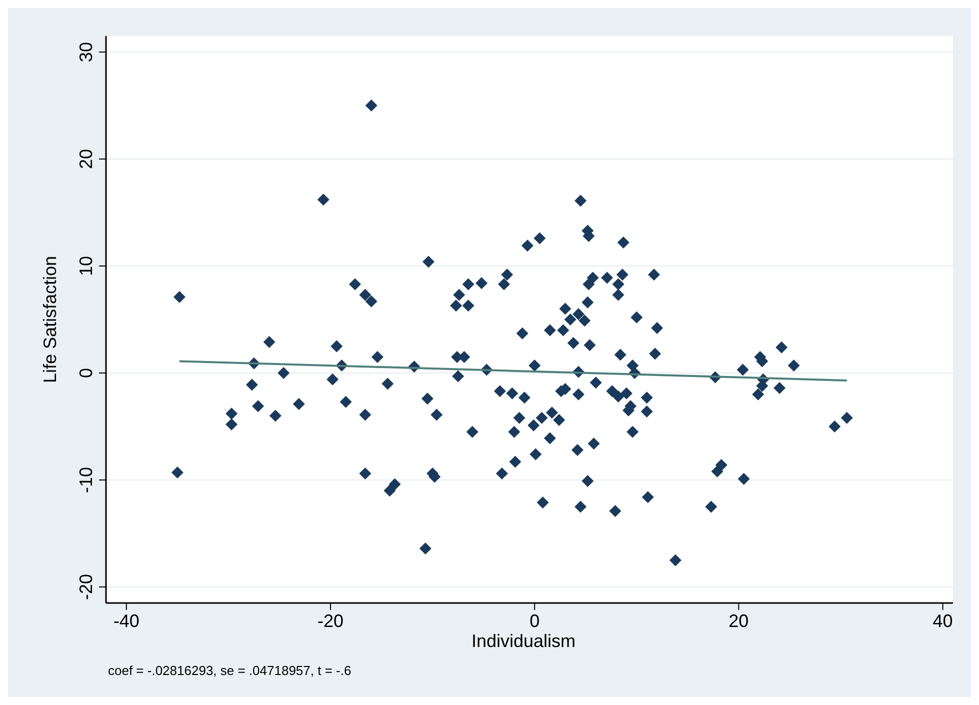  Describe the element at coordinates (230, 670) in the screenshot. I see `text: coef = -.02816293, se = .04718957, t = -.6` at that location.